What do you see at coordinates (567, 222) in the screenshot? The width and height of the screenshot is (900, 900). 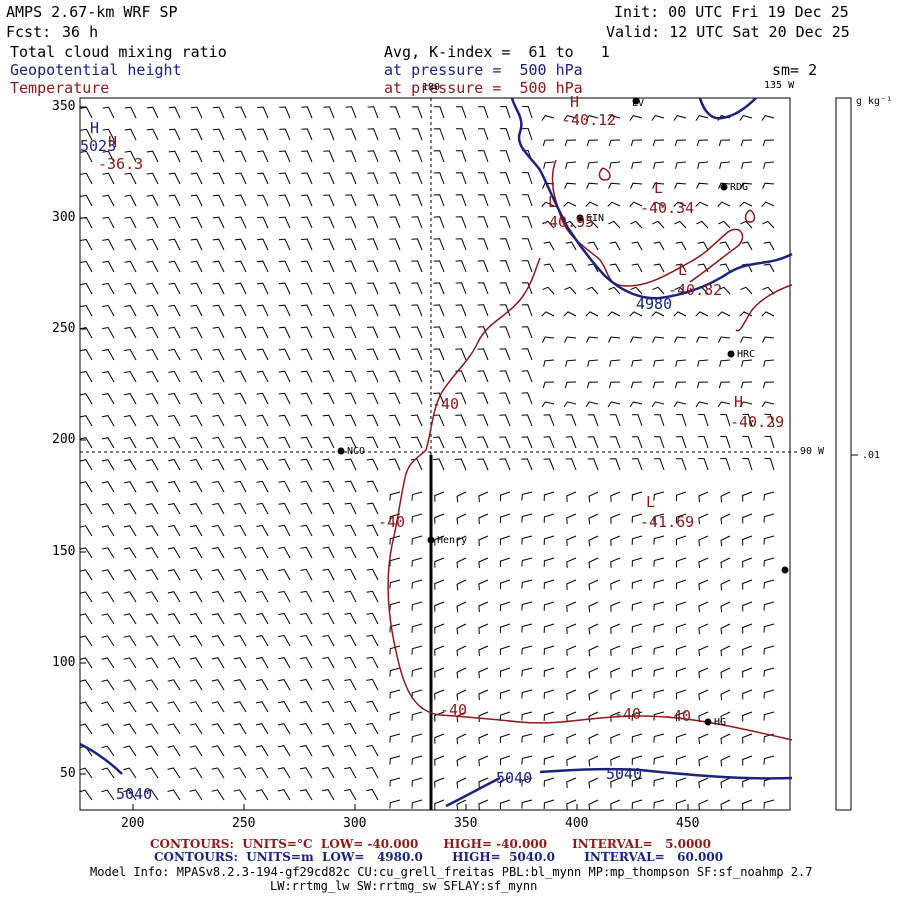 I see `temp-label-40-95: -40.95` at bounding box center [567, 222].